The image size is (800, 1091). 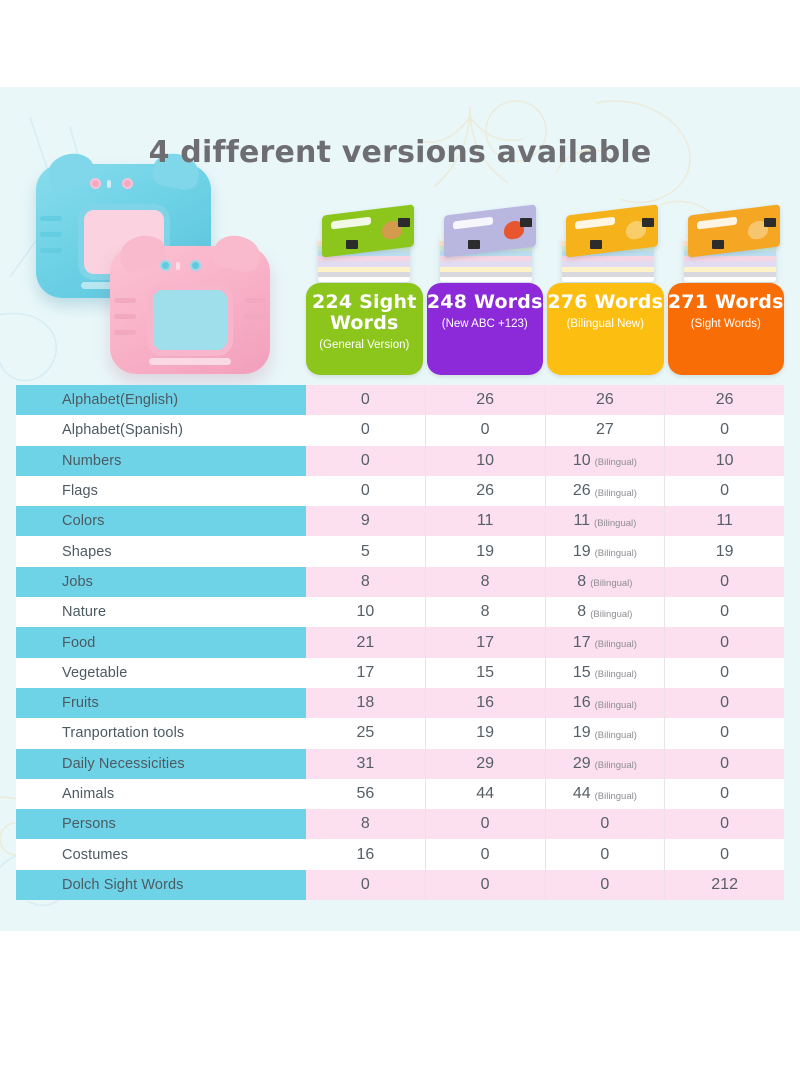 I want to click on cell-value: 27, so click(x=604, y=430).